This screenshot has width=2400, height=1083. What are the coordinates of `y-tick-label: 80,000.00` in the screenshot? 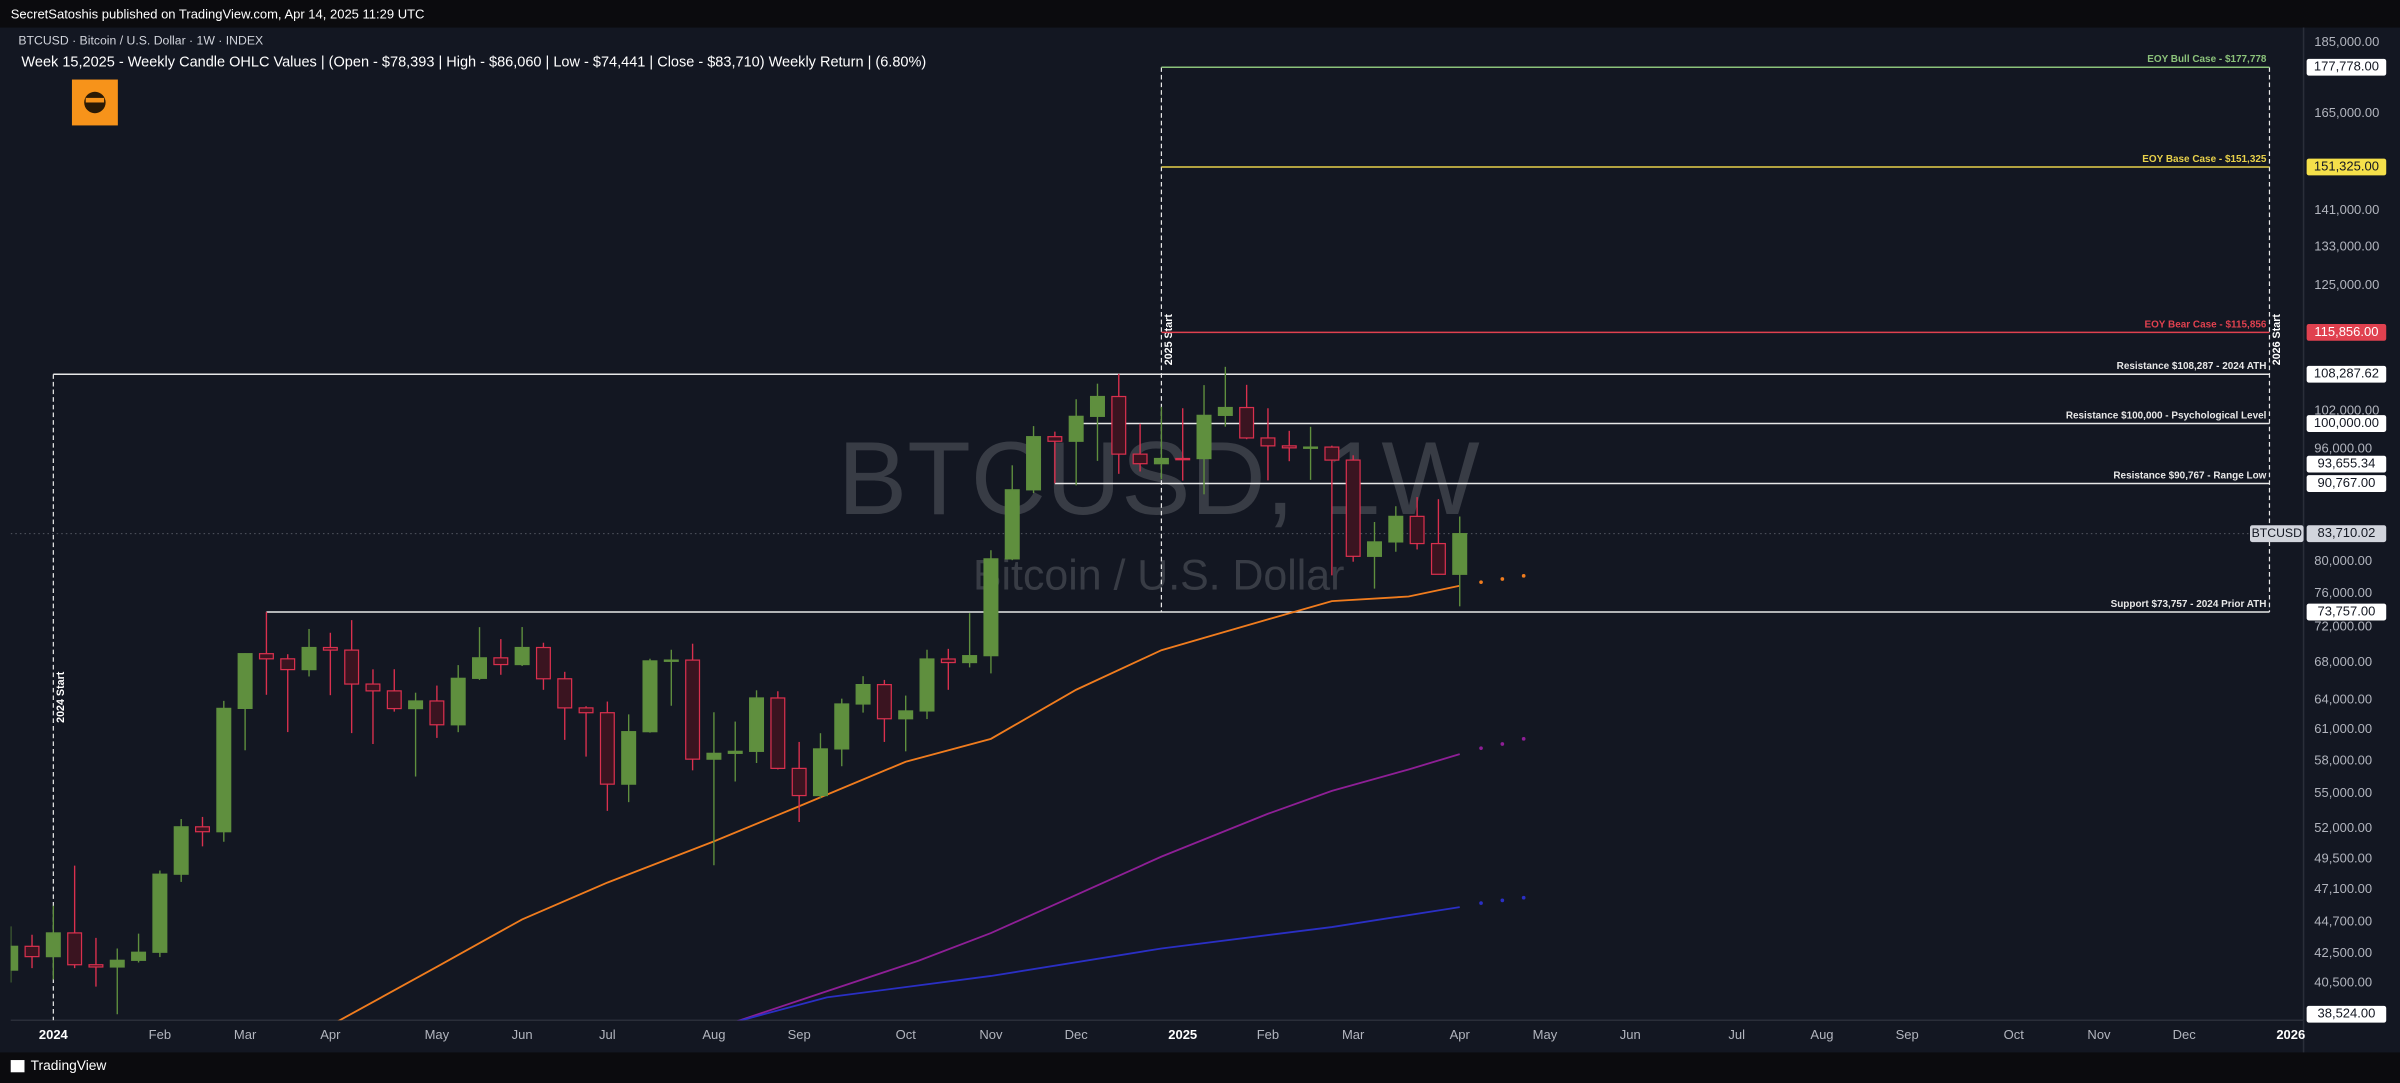 It's located at (2343, 560).